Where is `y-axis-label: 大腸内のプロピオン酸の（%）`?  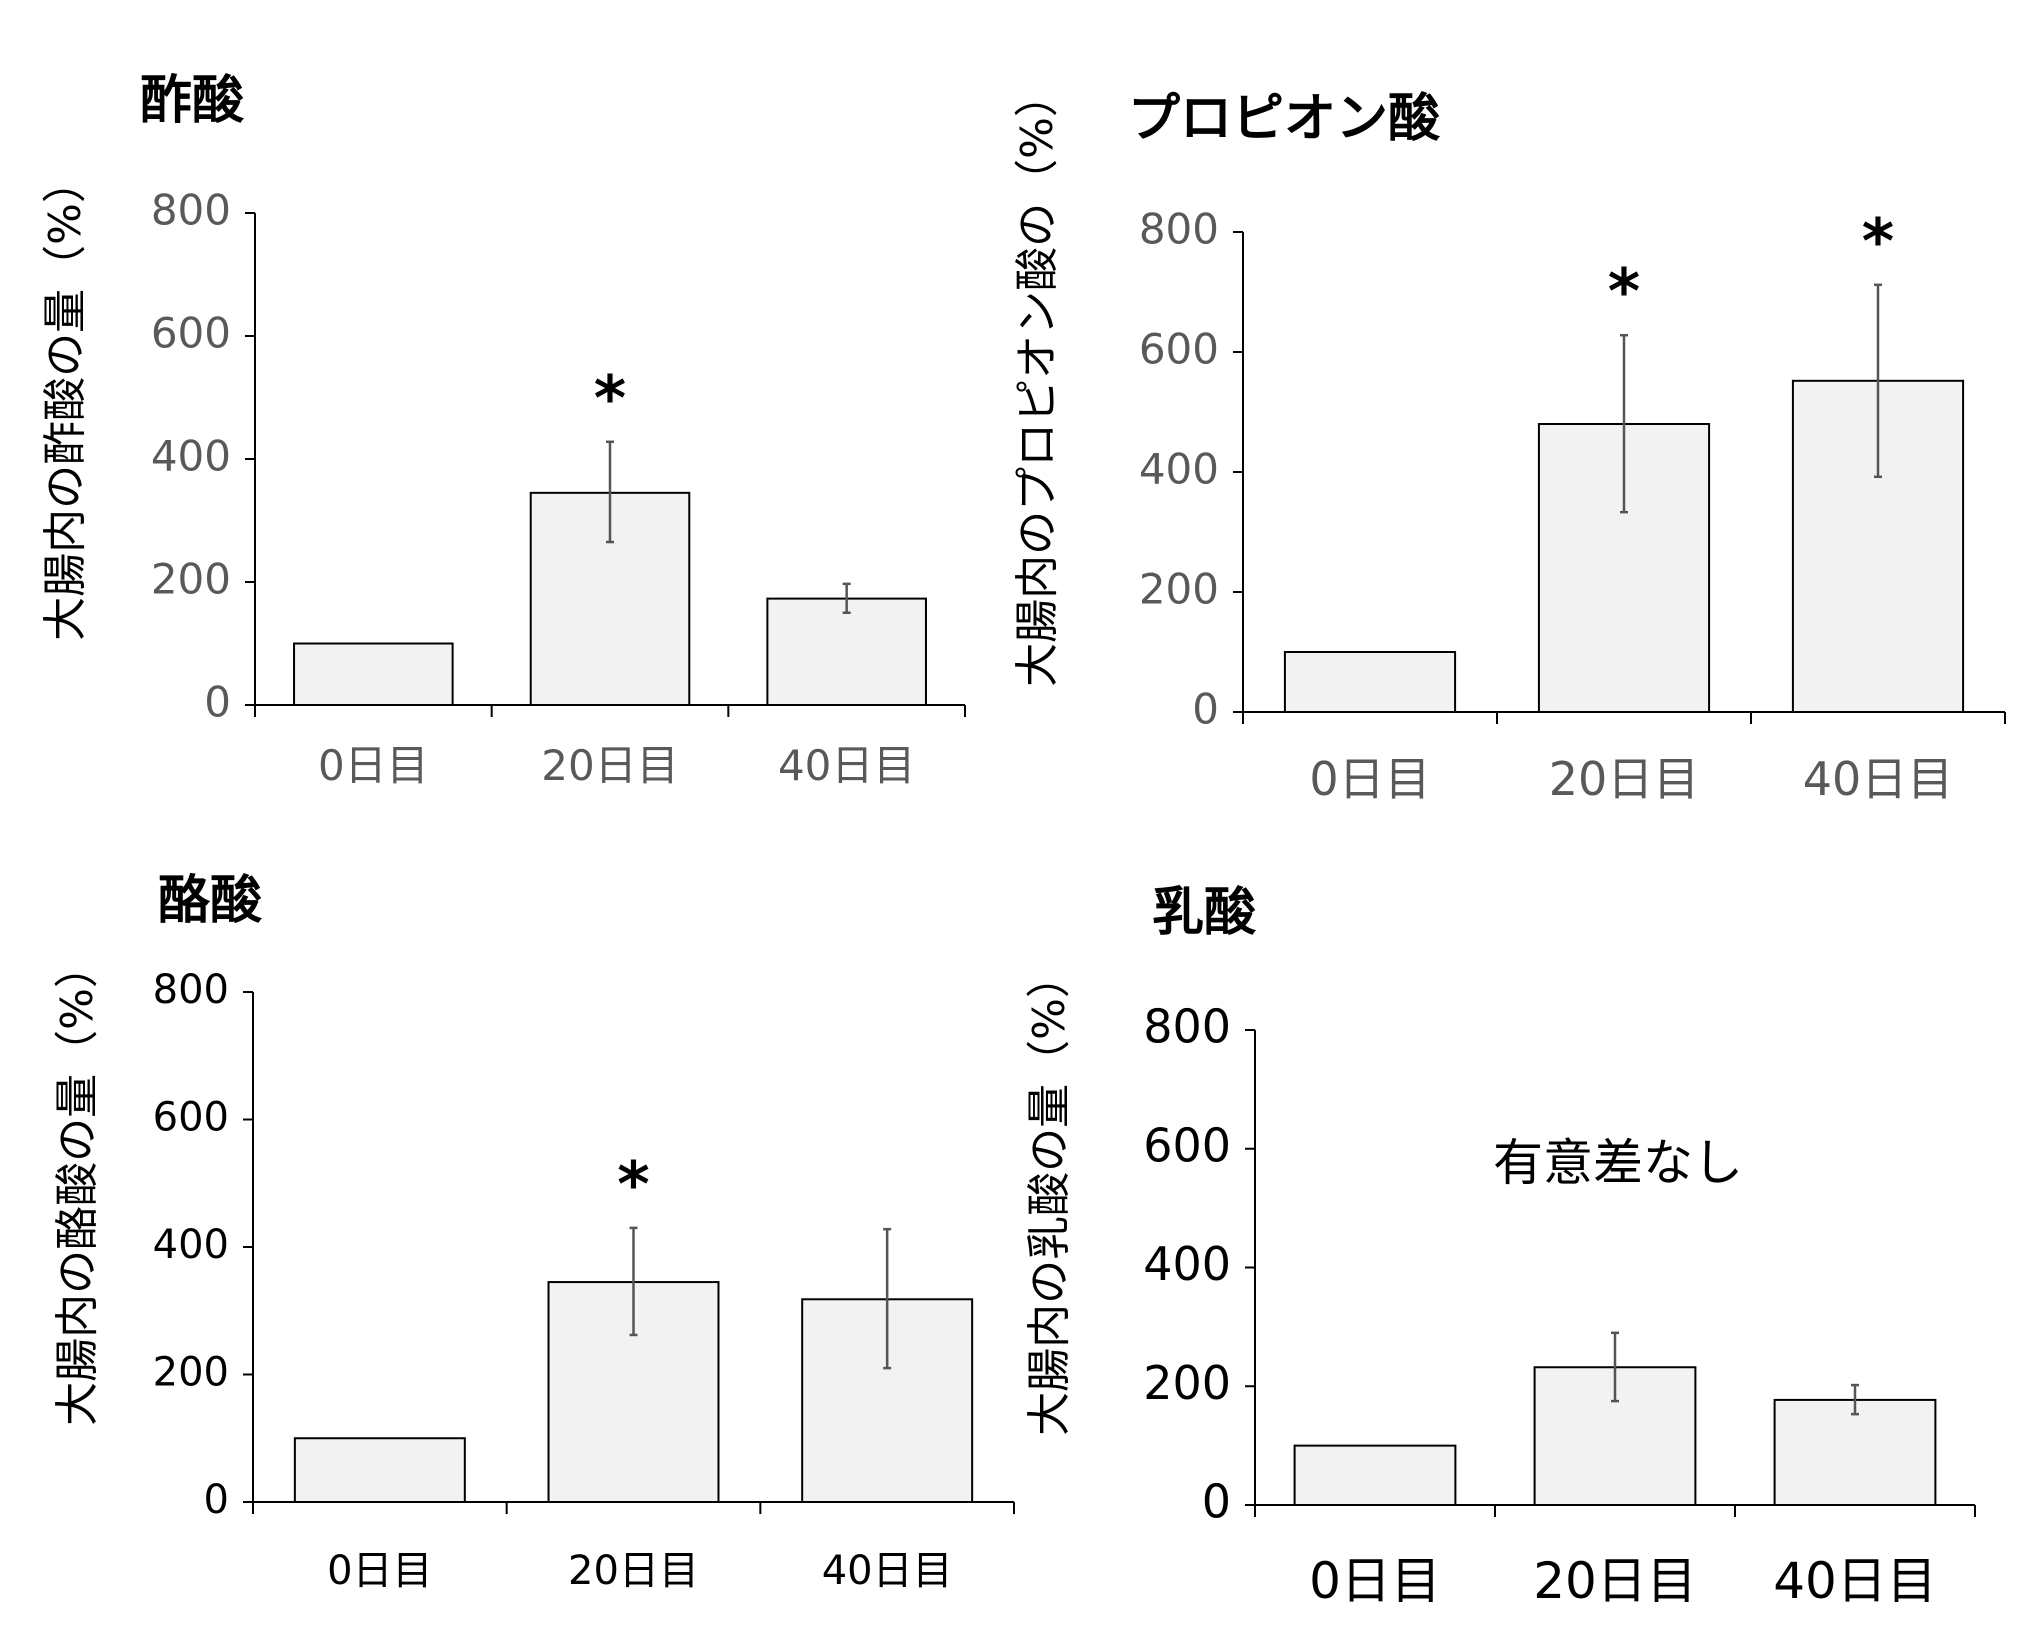
y-axis-label: 大腸内のプロピオン酸の（%） is located at coordinates (1037, 380).